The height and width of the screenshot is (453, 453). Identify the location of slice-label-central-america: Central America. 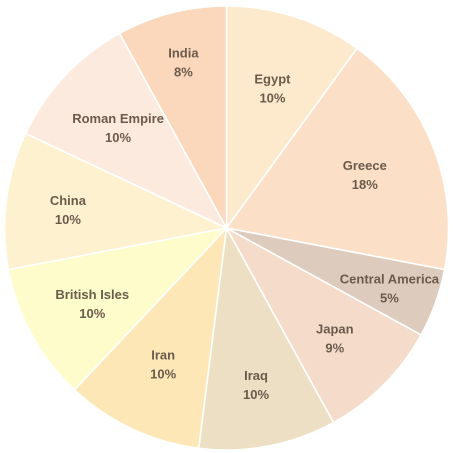
(390, 279).